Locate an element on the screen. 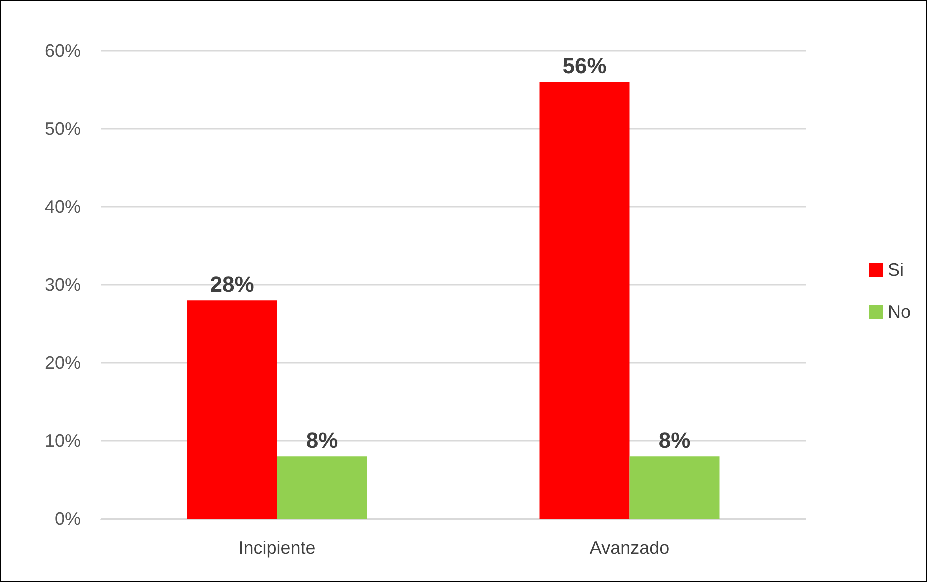  y-tick-label: 30% is located at coordinates (62, 285).